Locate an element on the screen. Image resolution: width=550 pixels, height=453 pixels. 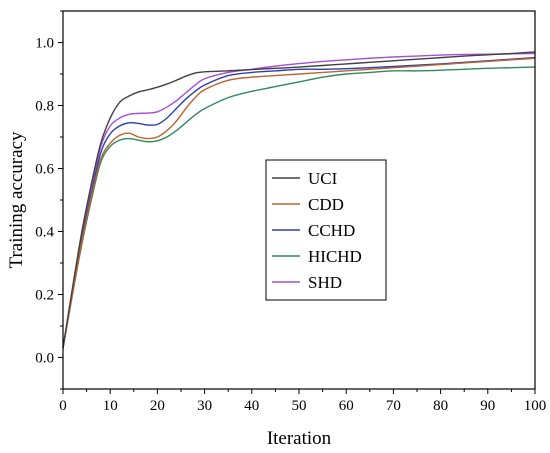
x-tick-label: 70 is located at coordinates (393, 406).